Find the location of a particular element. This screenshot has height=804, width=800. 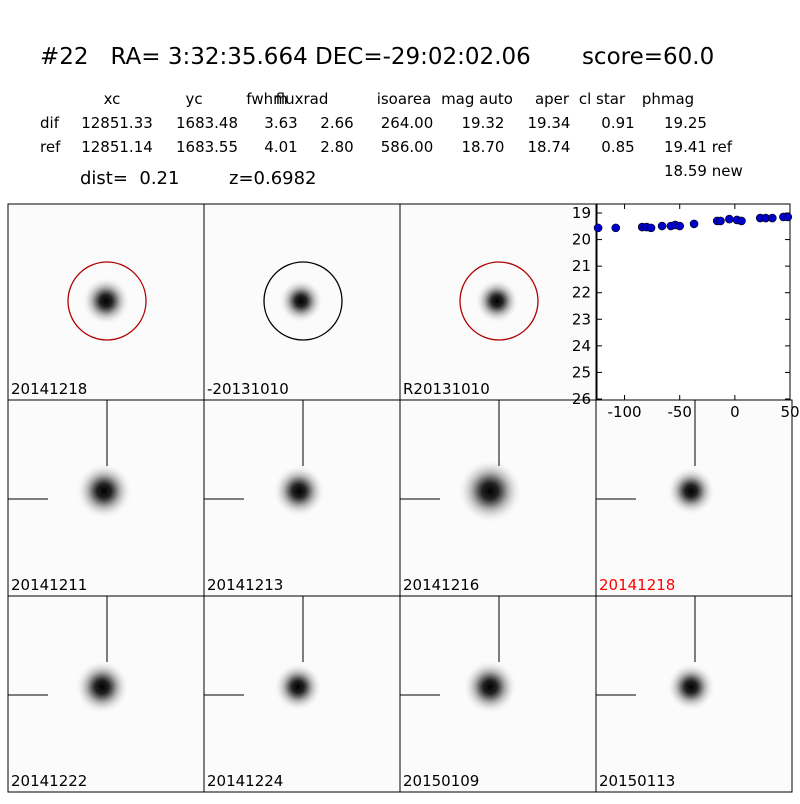

table-cell: 3.63 is located at coordinates (280, 123).